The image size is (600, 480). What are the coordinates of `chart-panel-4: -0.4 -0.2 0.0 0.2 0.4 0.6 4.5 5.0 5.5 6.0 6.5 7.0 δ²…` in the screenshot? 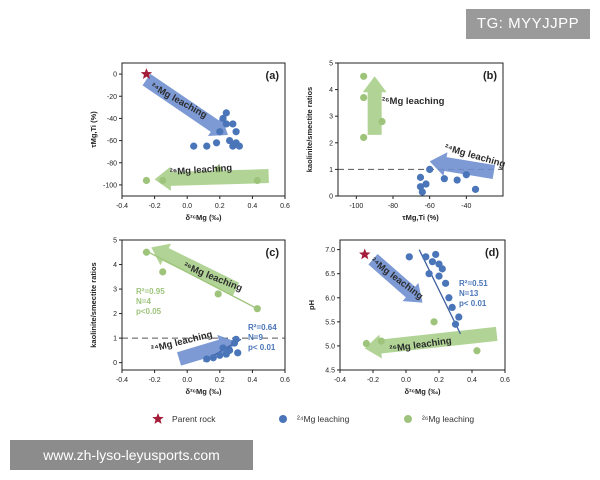 It's located at (408, 317).